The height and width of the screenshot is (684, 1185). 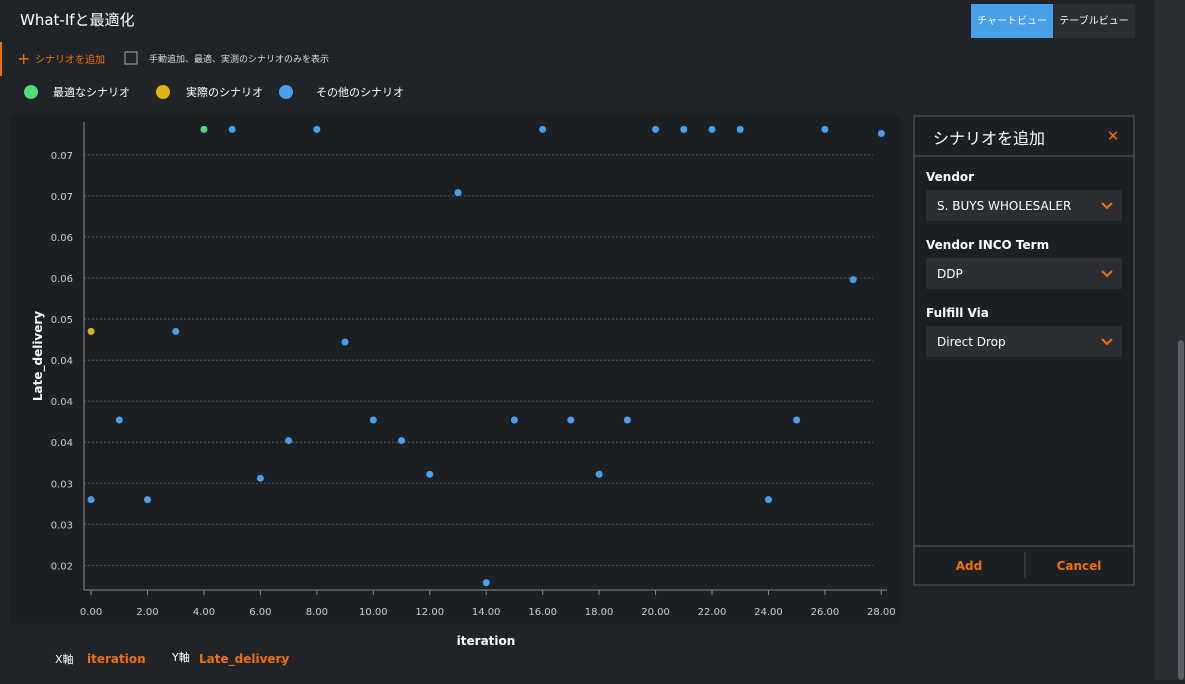 What do you see at coordinates (131, 58) in the screenshot?
I see `checkbox` at bounding box center [131, 58].